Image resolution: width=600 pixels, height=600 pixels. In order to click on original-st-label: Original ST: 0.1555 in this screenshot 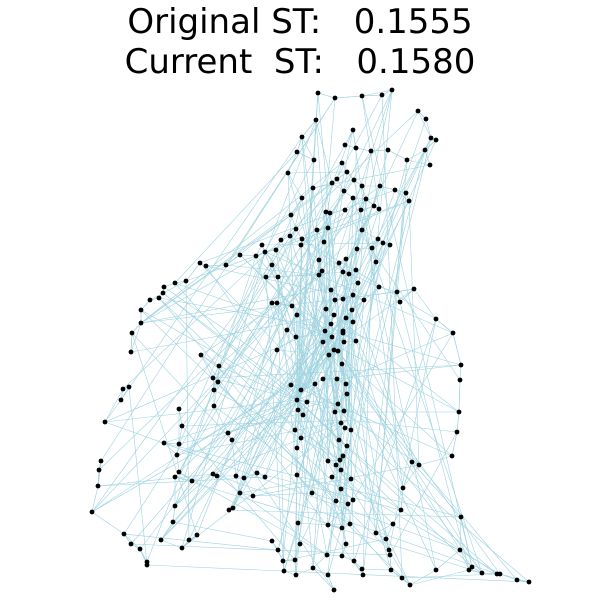, I will do `click(300, 22)`.